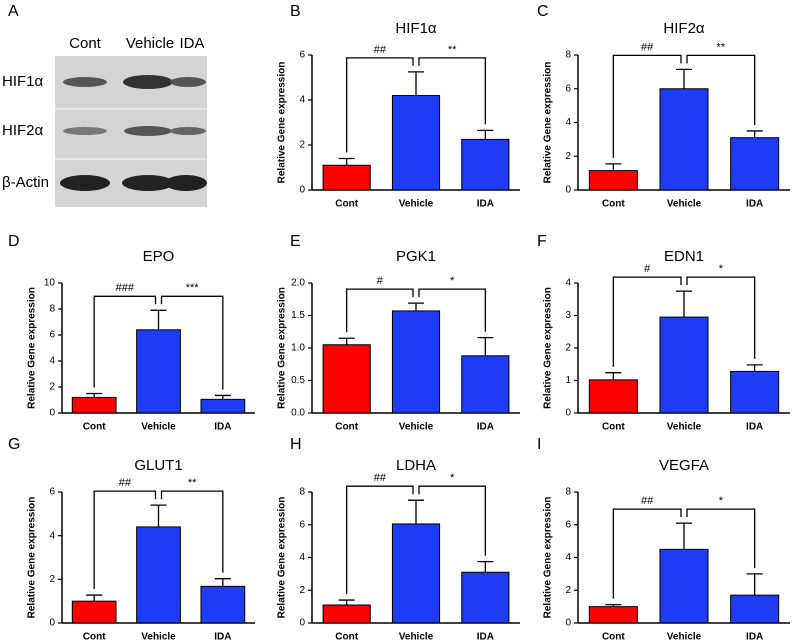 The height and width of the screenshot is (643, 796). Describe the element at coordinates (298, 283) in the screenshot. I see `y-tick-label: 2.0` at that location.